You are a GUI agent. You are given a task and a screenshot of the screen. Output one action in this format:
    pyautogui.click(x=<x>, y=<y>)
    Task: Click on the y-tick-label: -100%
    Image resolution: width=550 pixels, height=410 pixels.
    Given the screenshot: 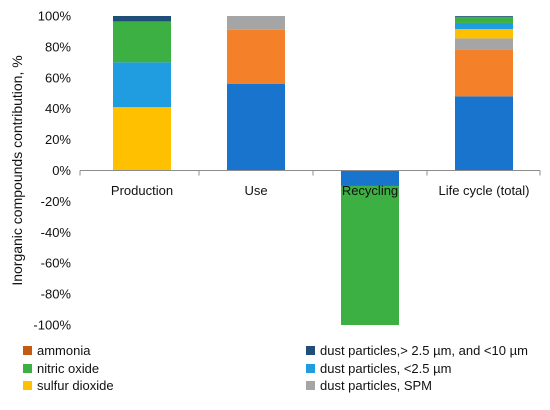 What is the action you would take?
    pyautogui.click(x=52, y=325)
    